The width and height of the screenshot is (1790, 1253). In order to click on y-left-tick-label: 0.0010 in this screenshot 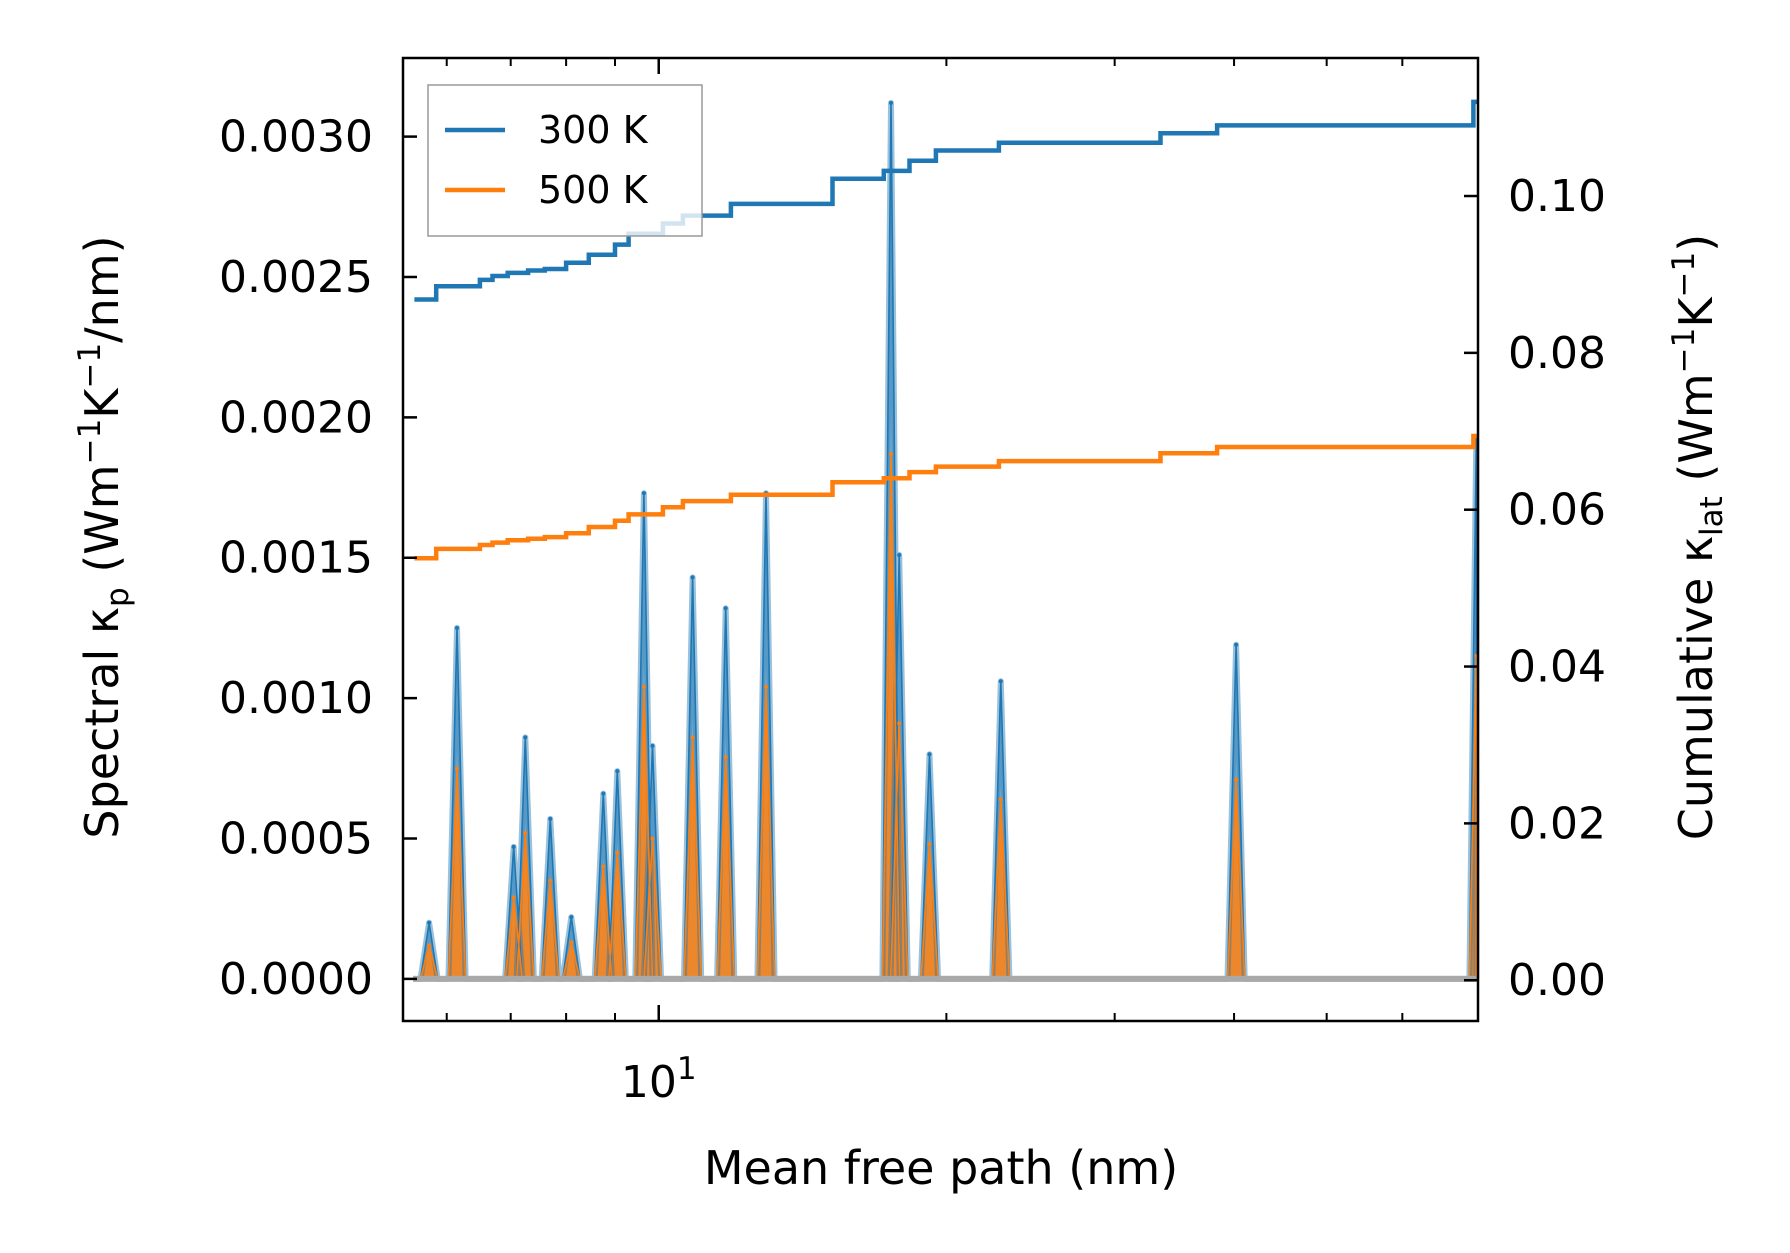, I will do `click(296, 698)`.